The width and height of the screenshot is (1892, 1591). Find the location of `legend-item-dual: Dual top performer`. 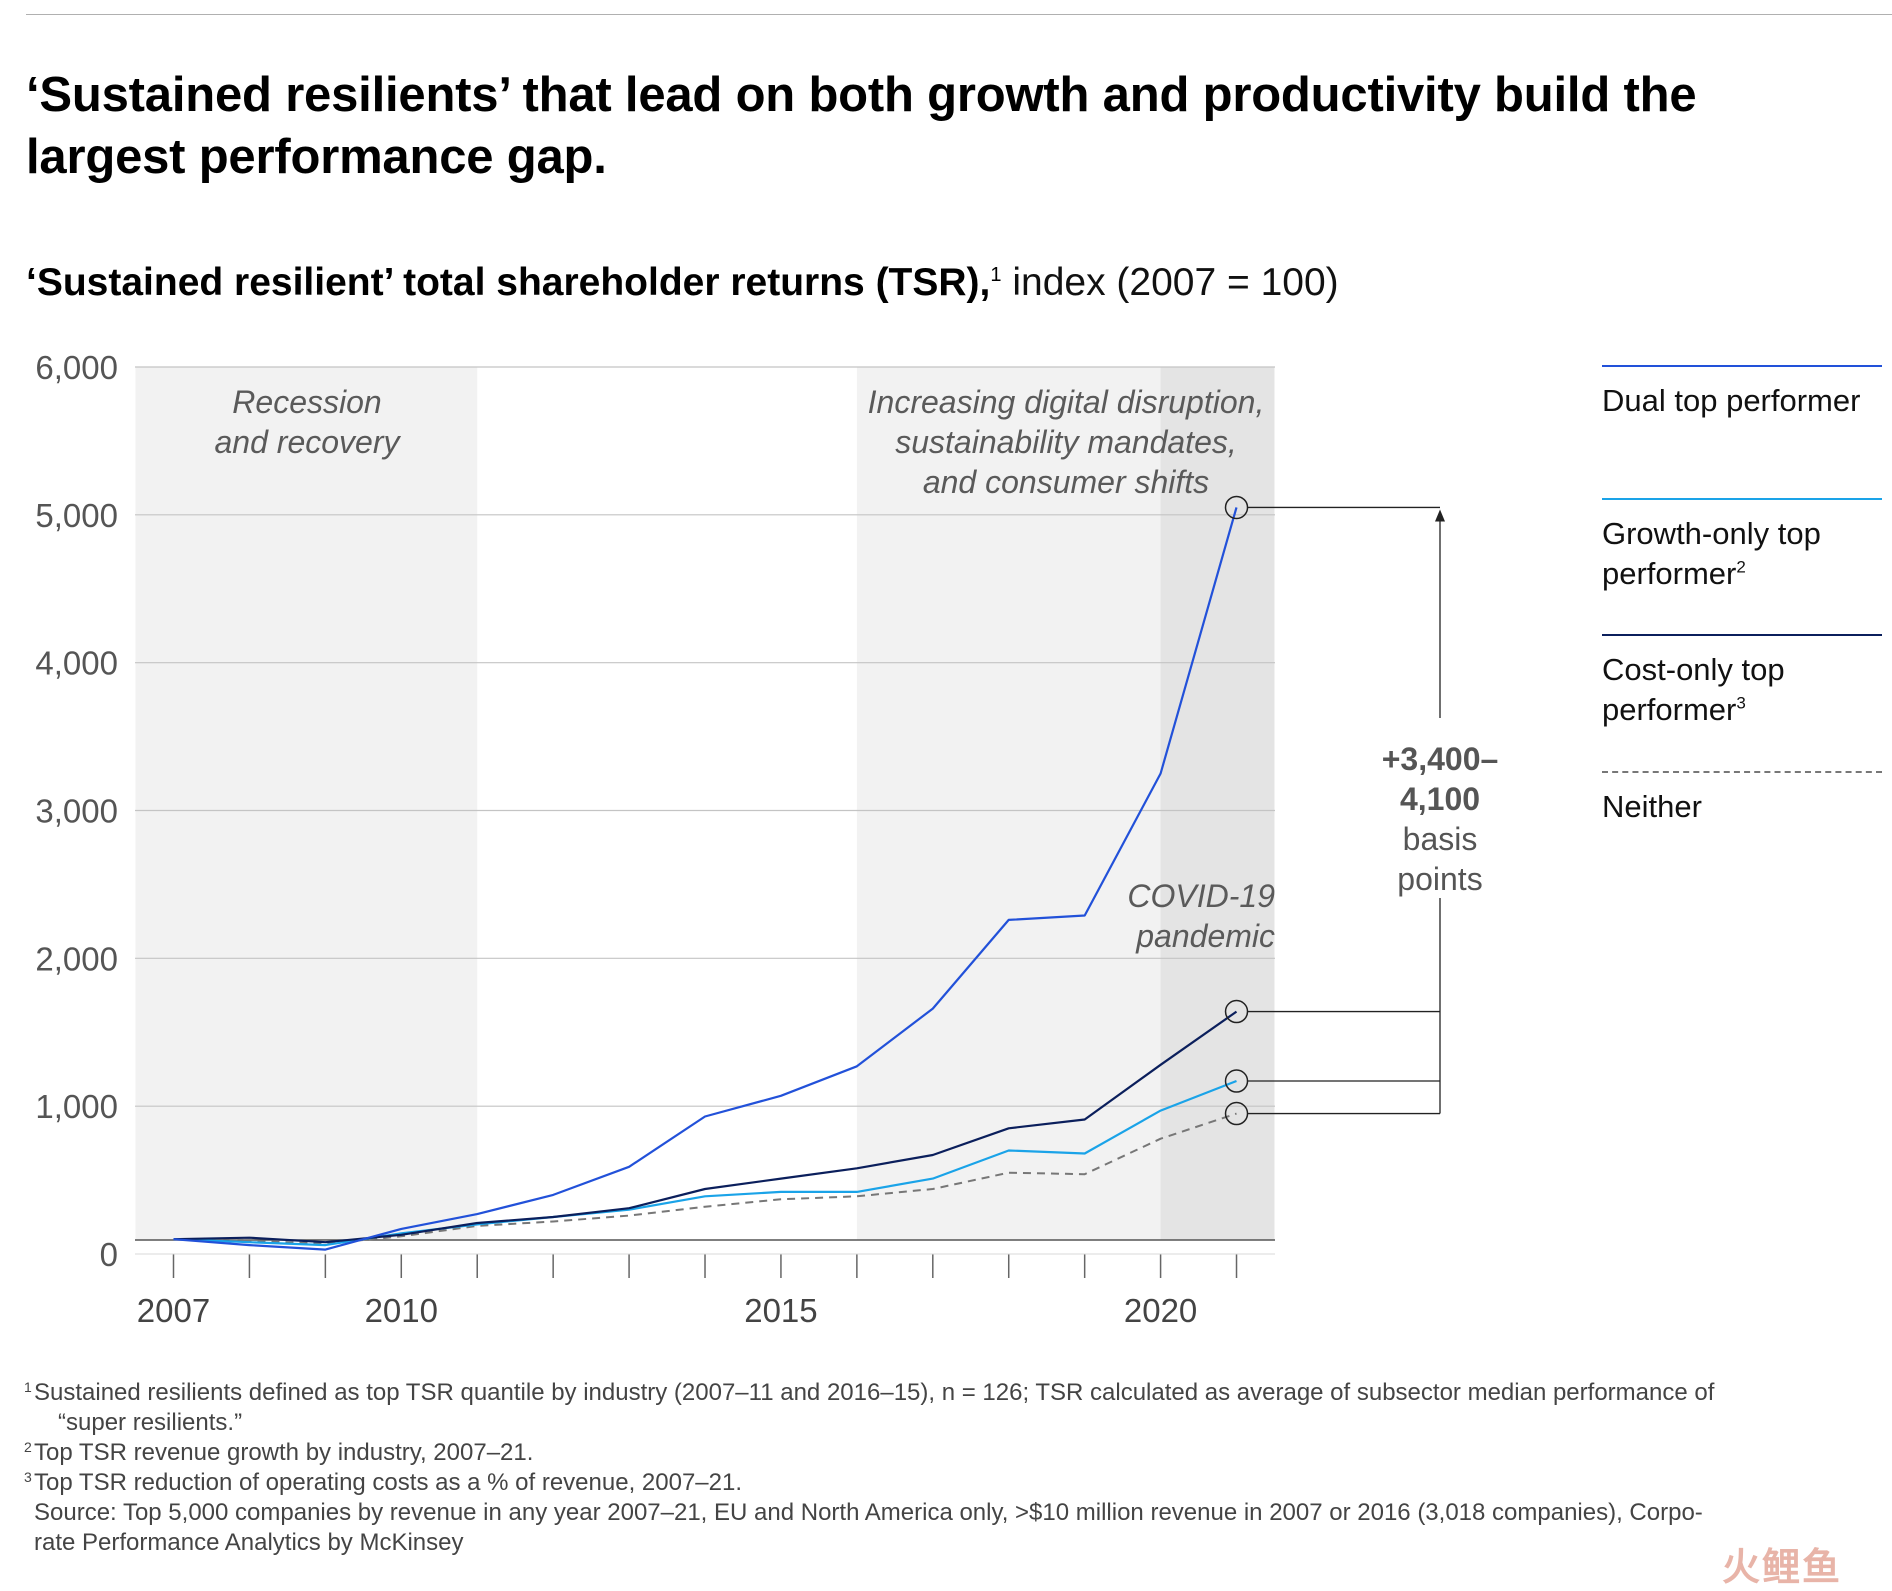

legend-item-dual: Dual top performer is located at coordinates (1742, 393).